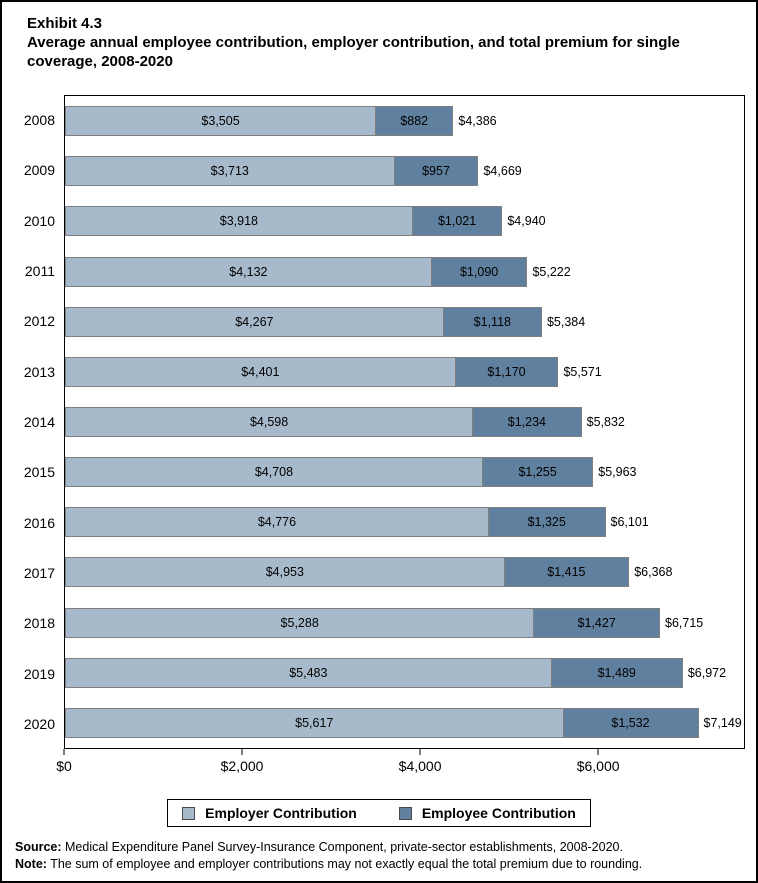 Image resolution: width=758 pixels, height=883 pixels. What do you see at coordinates (39, 623) in the screenshot?
I see `year-label: 2018` at bounding box center [39, 623].